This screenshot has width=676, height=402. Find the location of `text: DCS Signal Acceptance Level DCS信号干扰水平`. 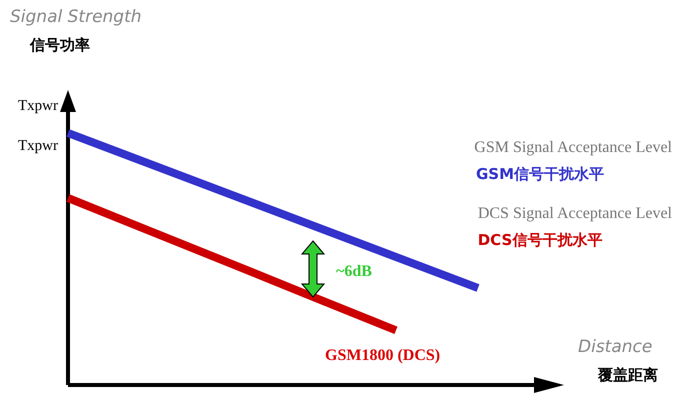

text: DCS Signal Acceptance Level DCS信号干扰水平 is located at coordinates (575, 227).